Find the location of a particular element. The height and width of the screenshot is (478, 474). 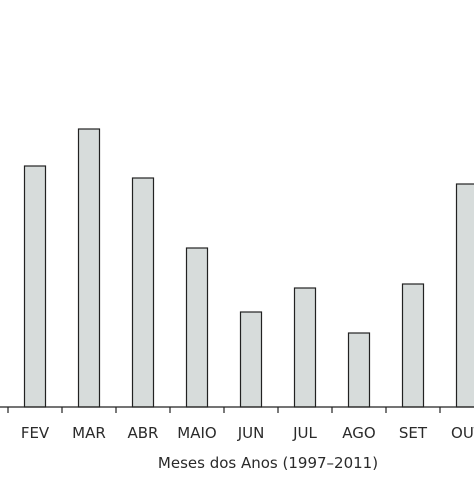

bar-jun is located at coordinates (251, 359).